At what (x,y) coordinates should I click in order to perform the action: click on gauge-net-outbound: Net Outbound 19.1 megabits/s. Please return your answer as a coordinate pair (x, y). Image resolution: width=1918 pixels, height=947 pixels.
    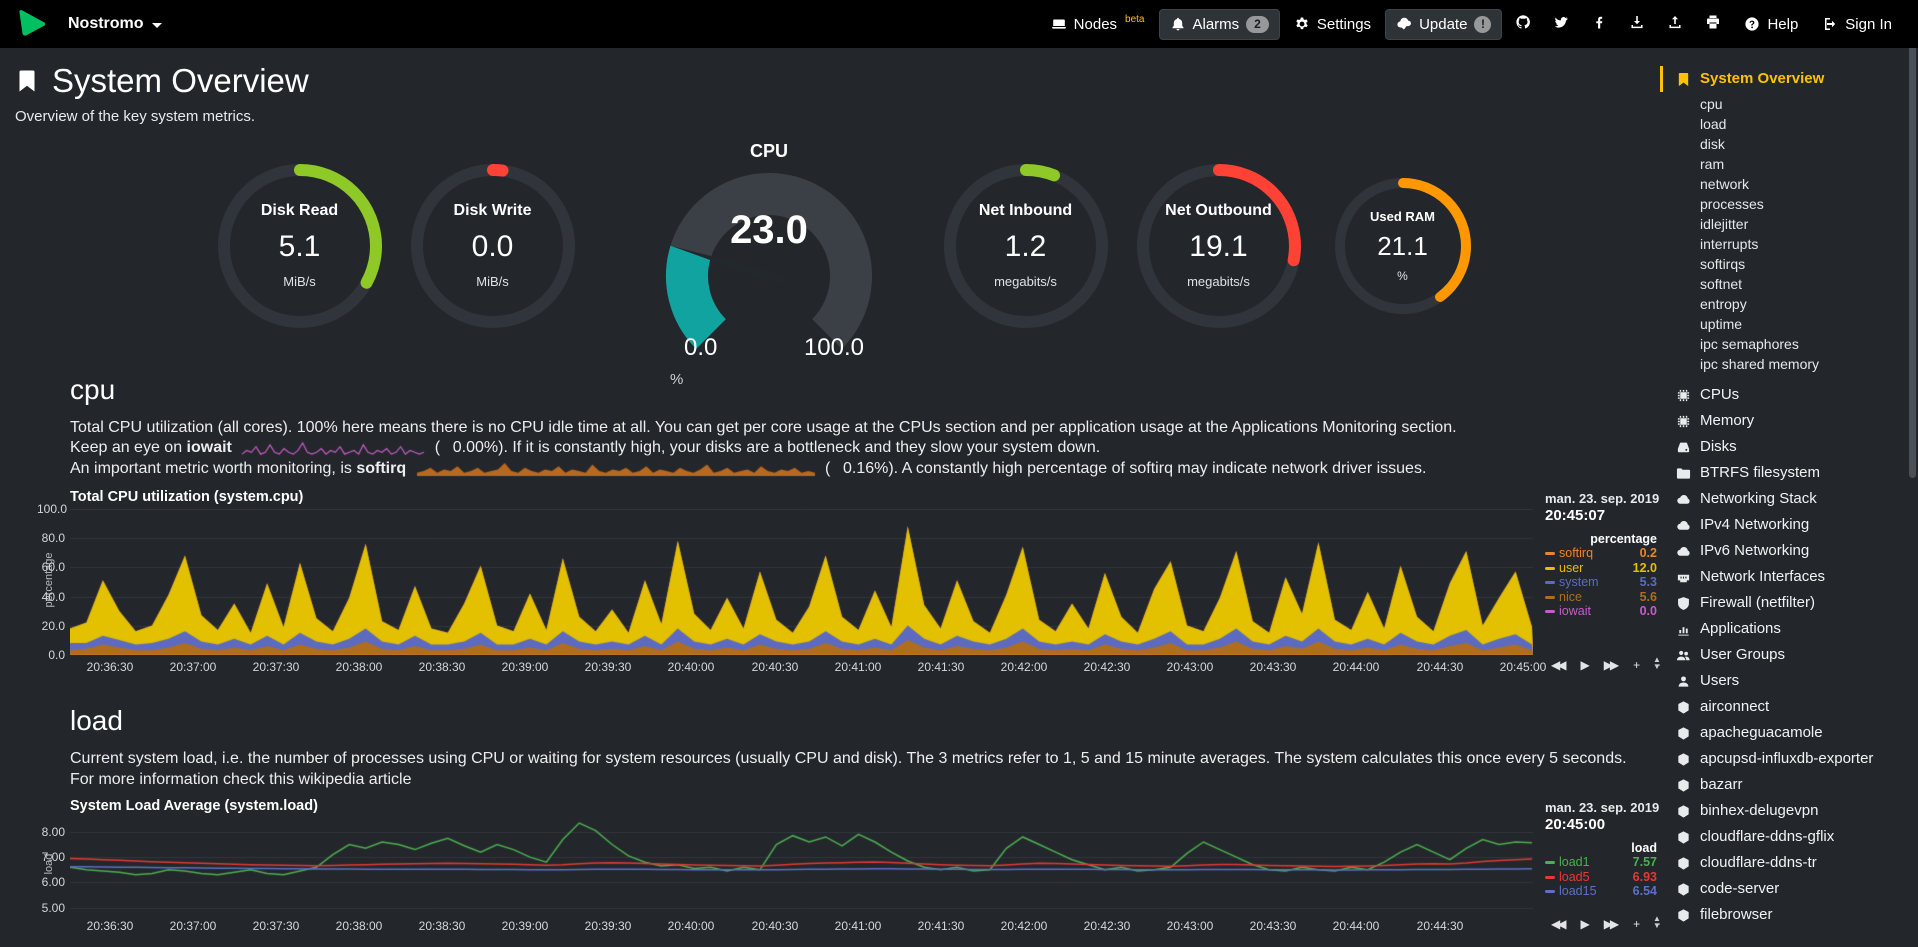
    Looking at the image, I should click on (1218, 245).